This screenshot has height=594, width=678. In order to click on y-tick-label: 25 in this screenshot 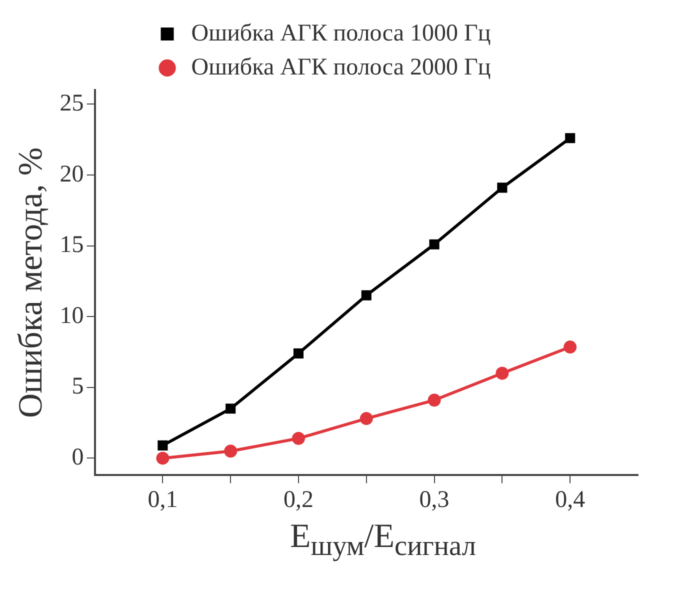, I will do `click(72, 103)`.